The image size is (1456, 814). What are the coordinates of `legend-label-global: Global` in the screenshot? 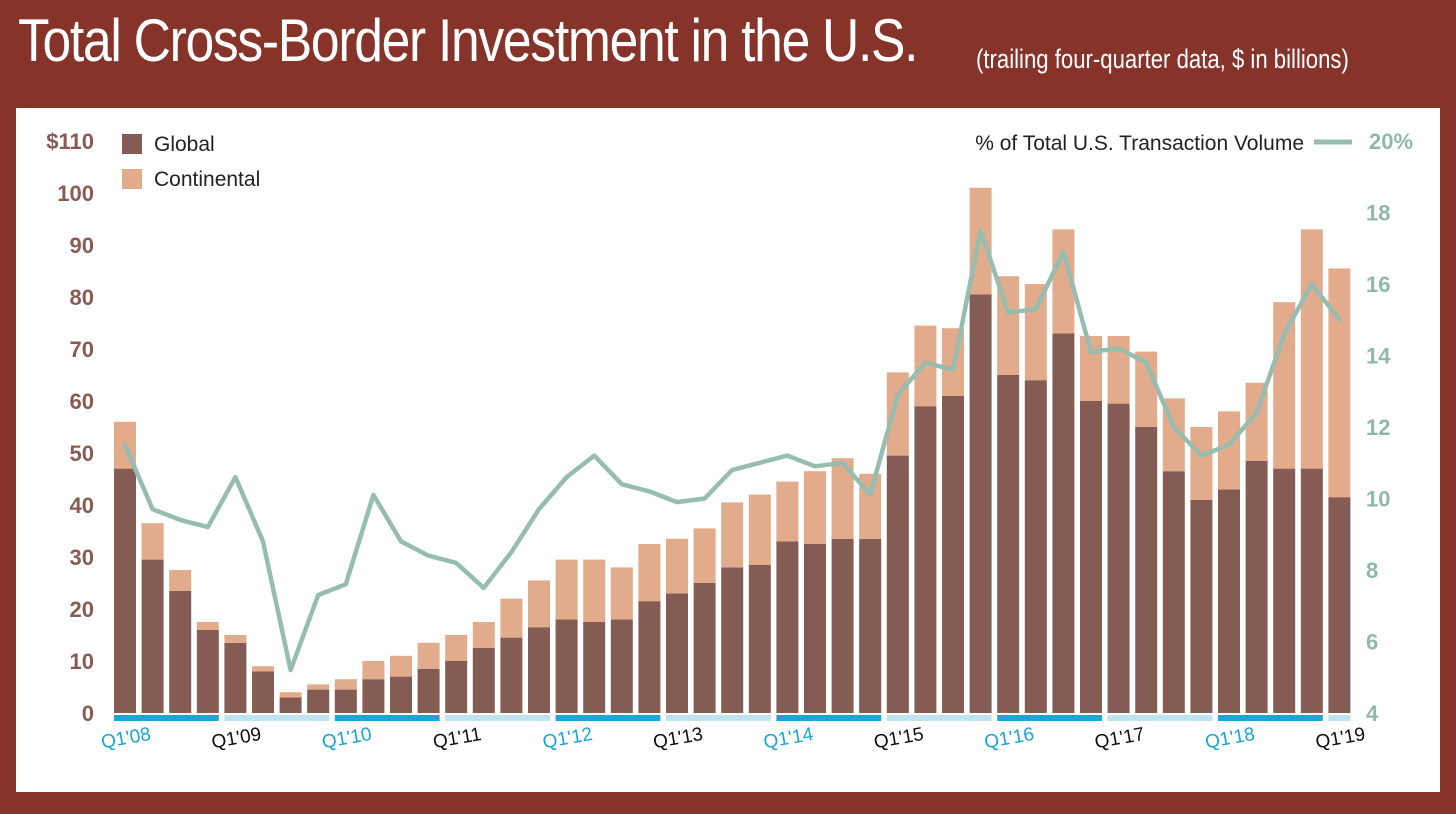 It's located at (184, 144).